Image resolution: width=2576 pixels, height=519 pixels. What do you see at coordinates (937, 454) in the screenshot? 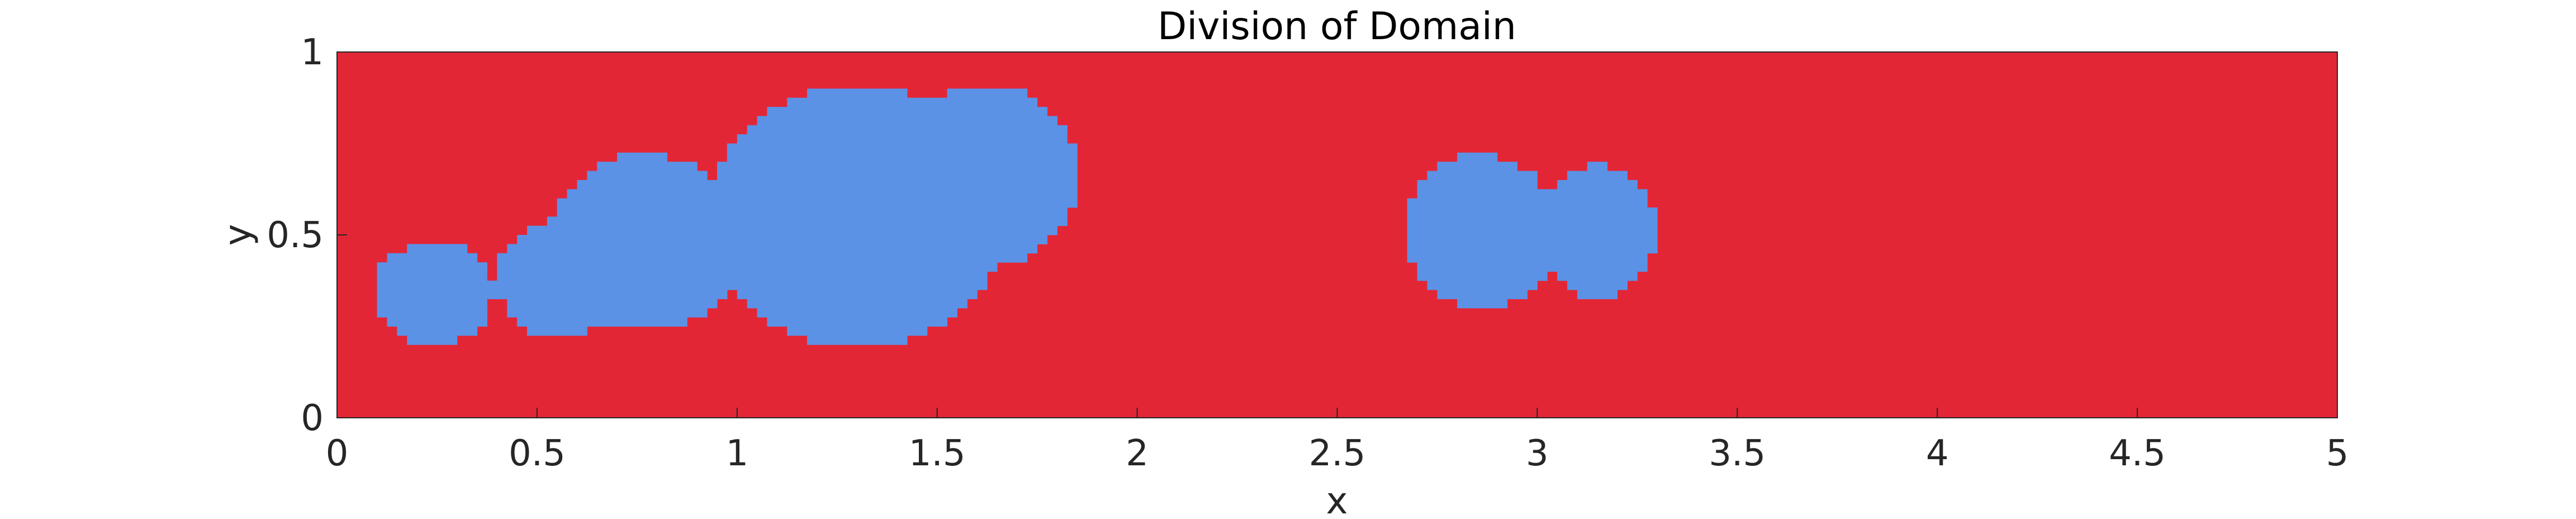
I see `x-tick-label: 1.5` at bounding box center [937, 454].